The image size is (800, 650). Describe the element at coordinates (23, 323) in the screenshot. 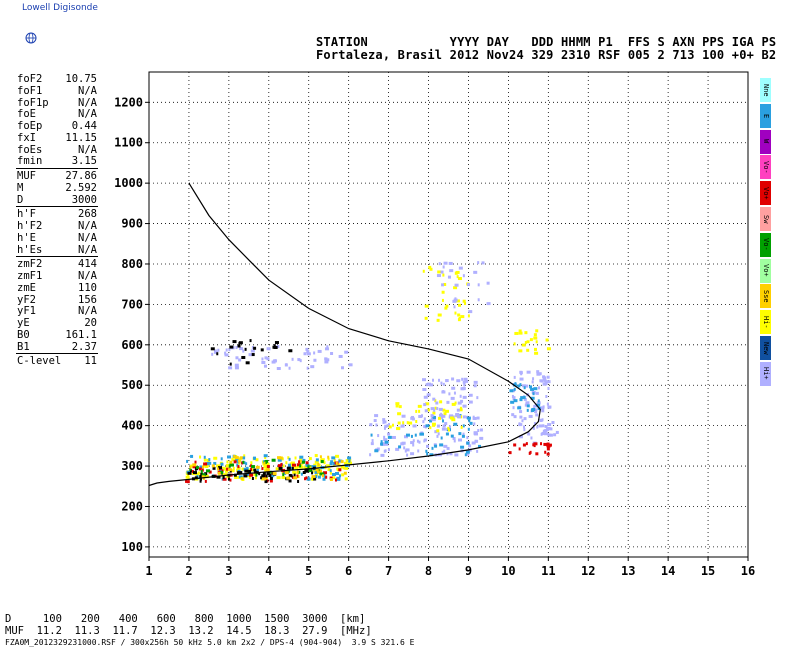

I see `param-label: yE` at that location.